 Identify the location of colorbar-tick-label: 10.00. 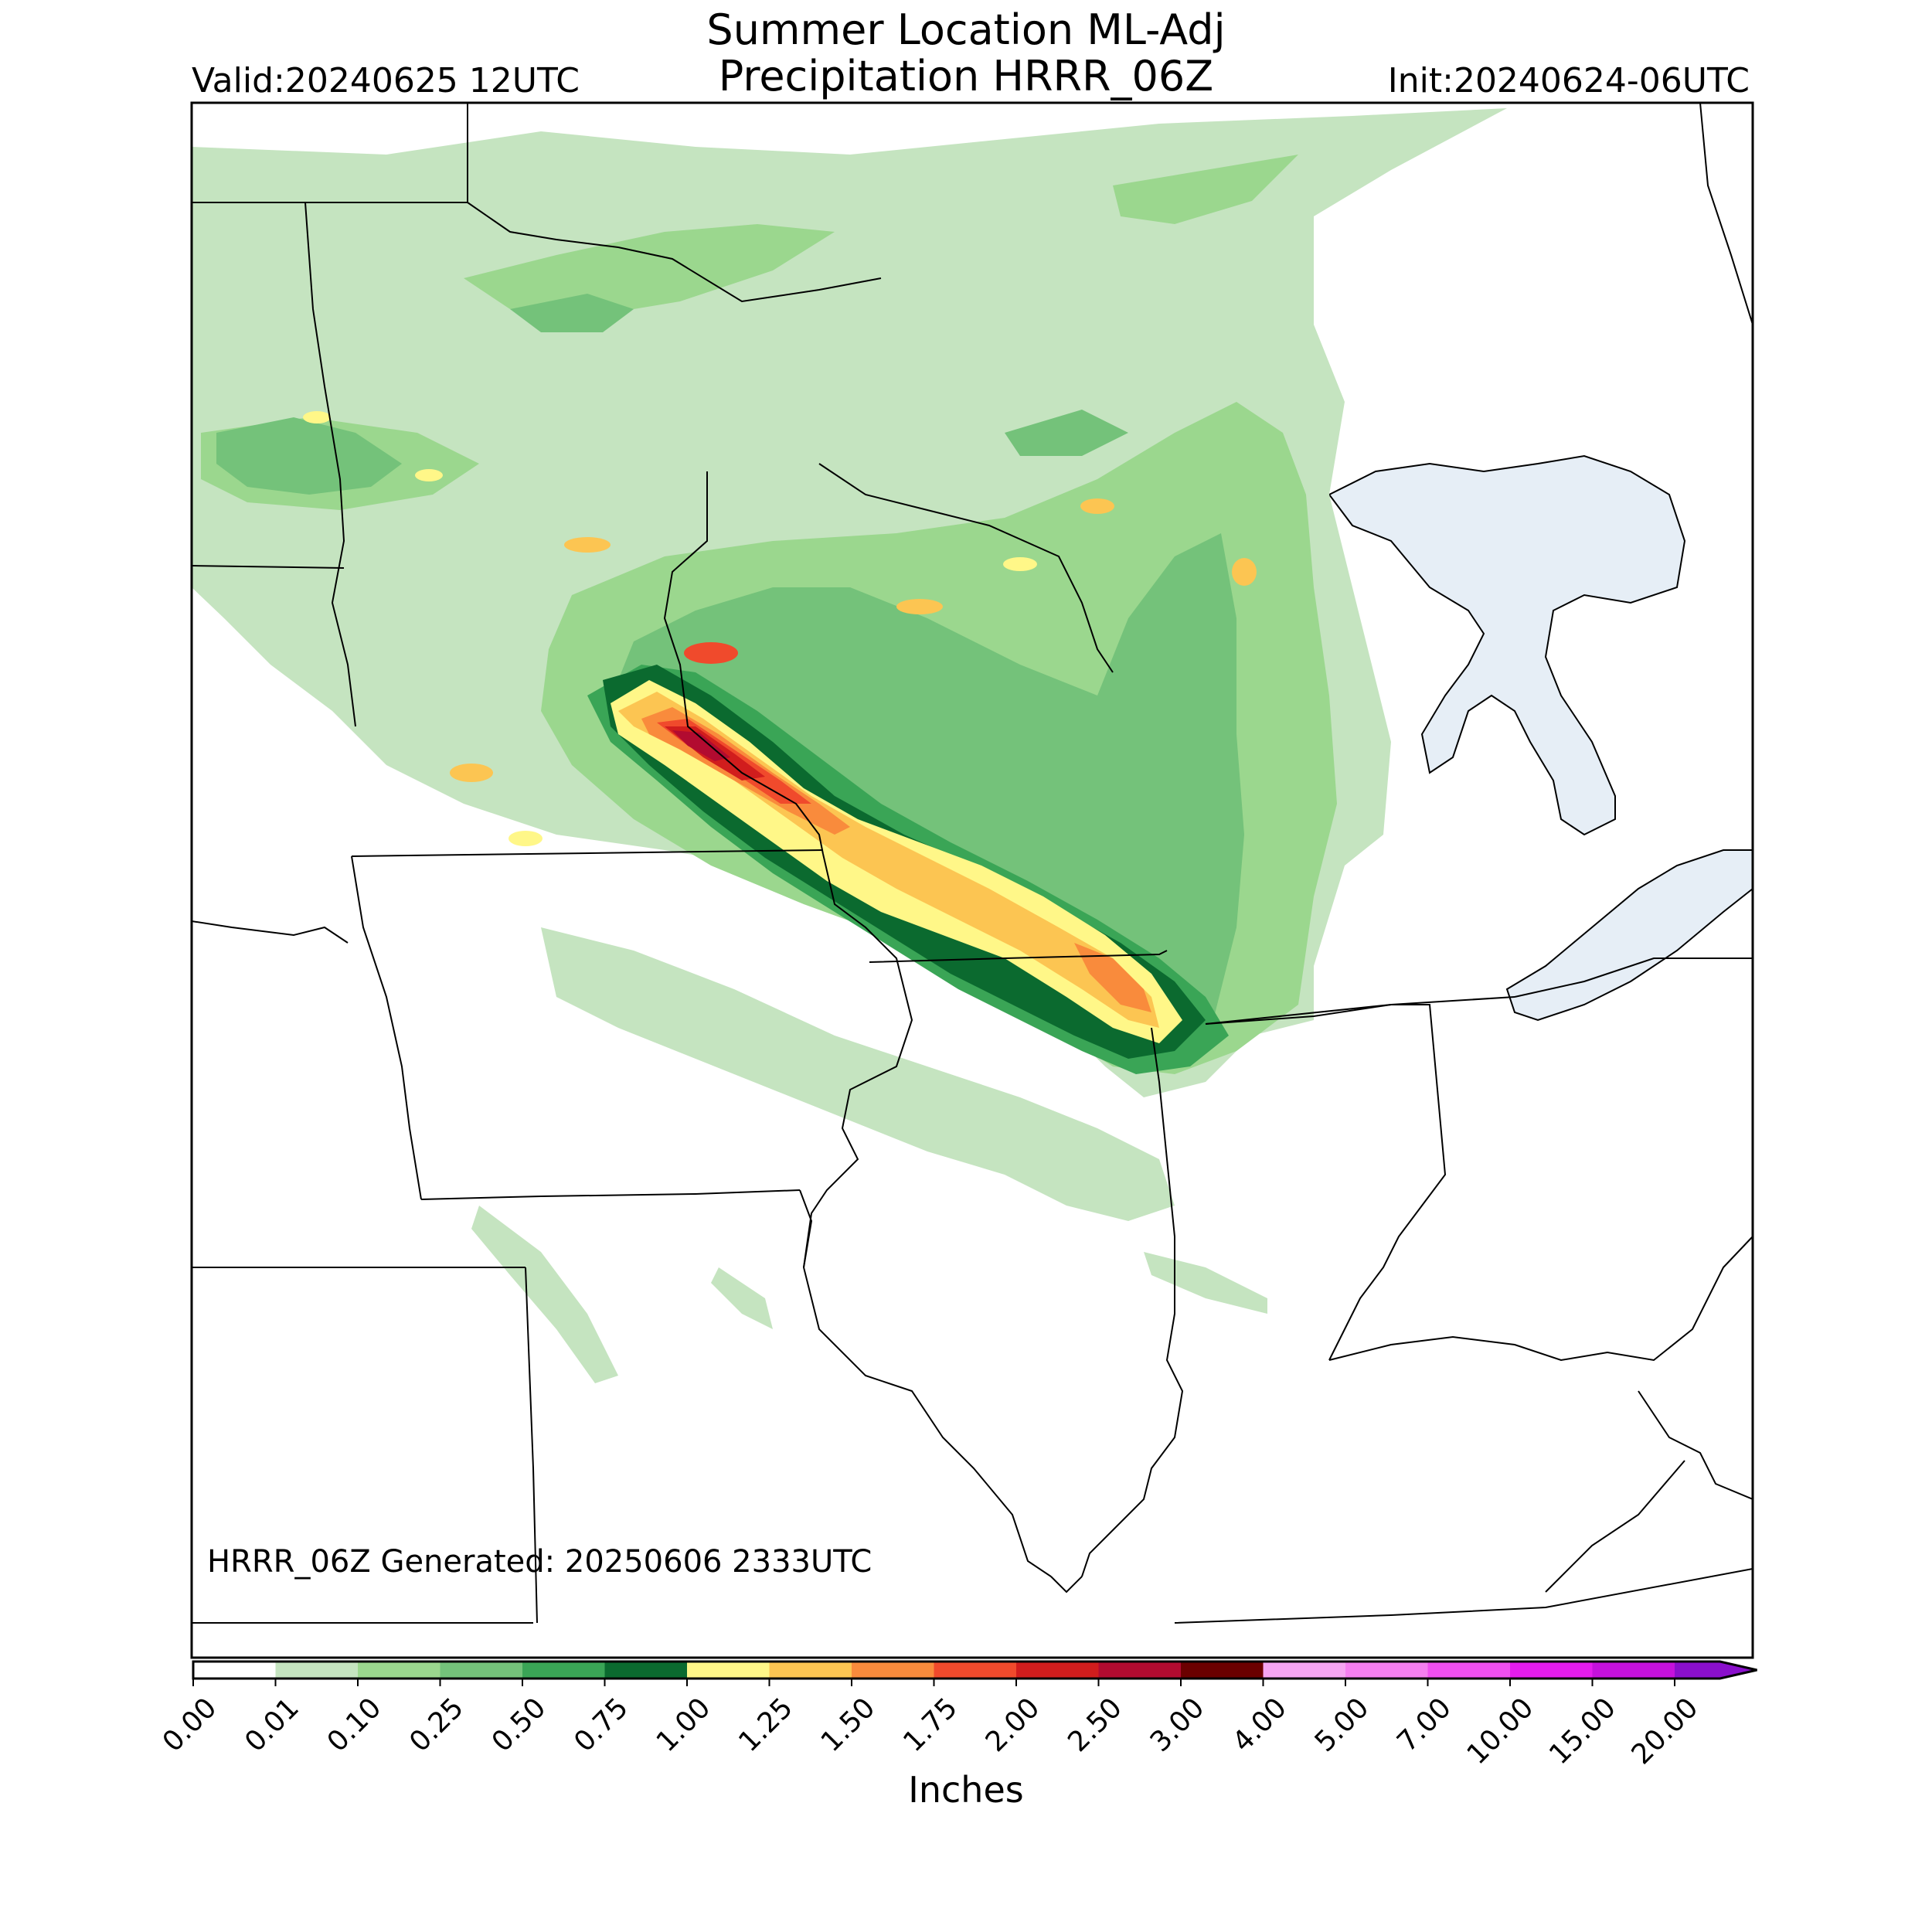
(1501, 1731).